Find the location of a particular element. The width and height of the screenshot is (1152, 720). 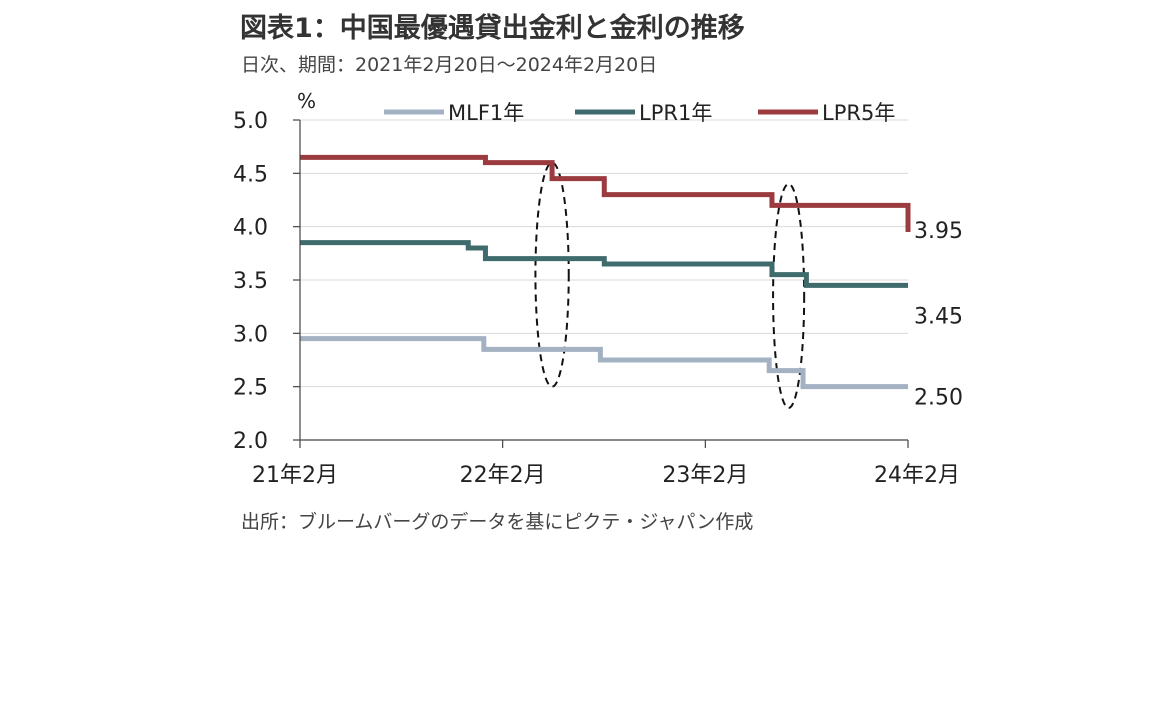

annotation-layer is located at coordinates (670, 285).